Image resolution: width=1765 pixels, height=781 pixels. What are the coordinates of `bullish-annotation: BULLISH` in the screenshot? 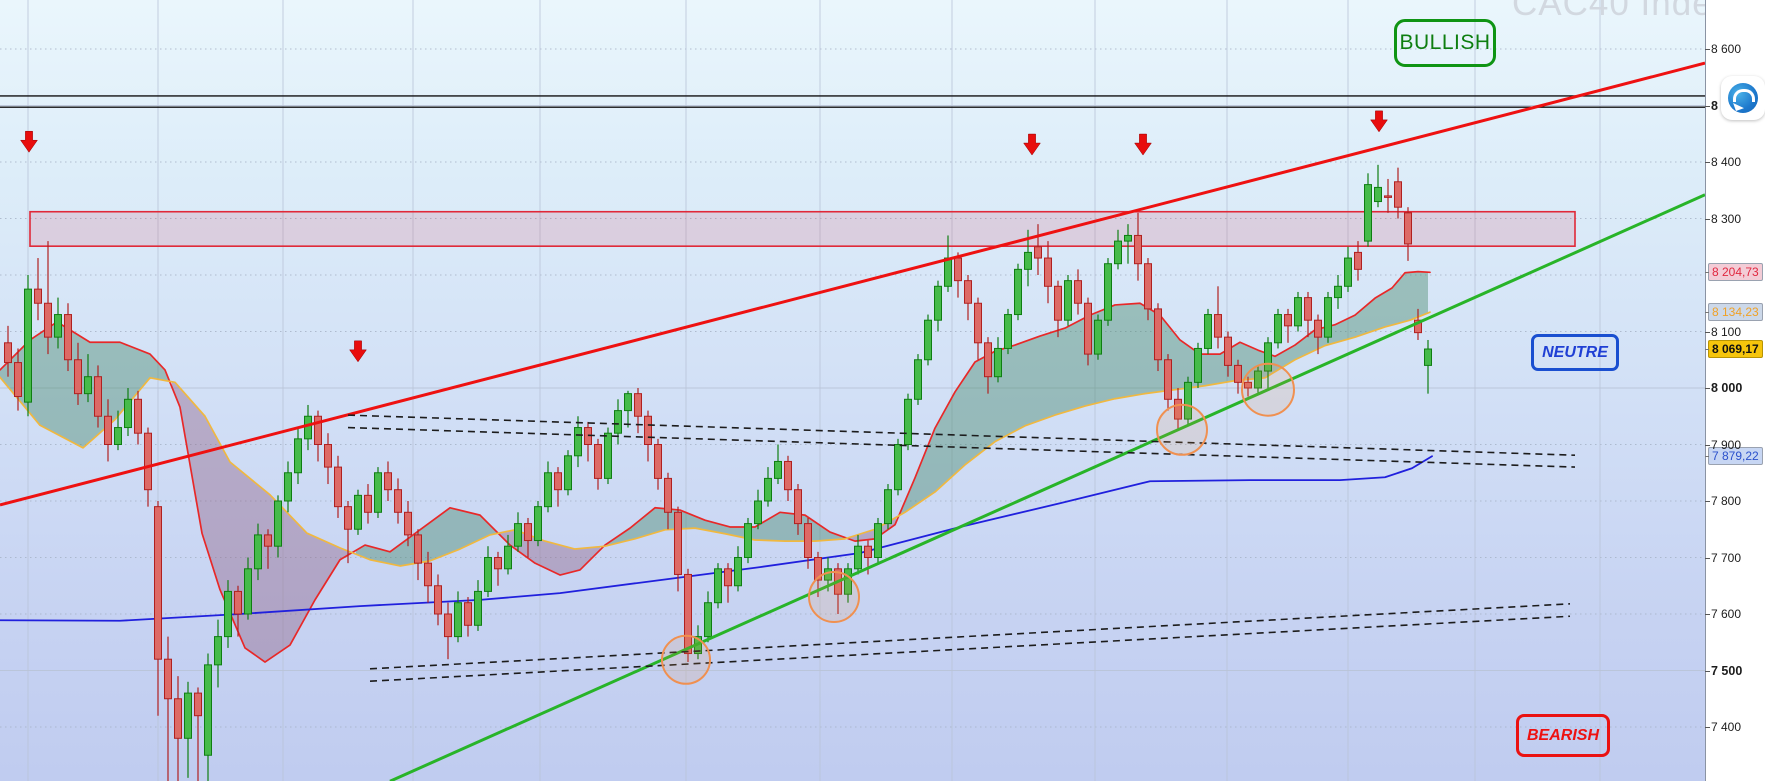 It's located at (1445, 43).